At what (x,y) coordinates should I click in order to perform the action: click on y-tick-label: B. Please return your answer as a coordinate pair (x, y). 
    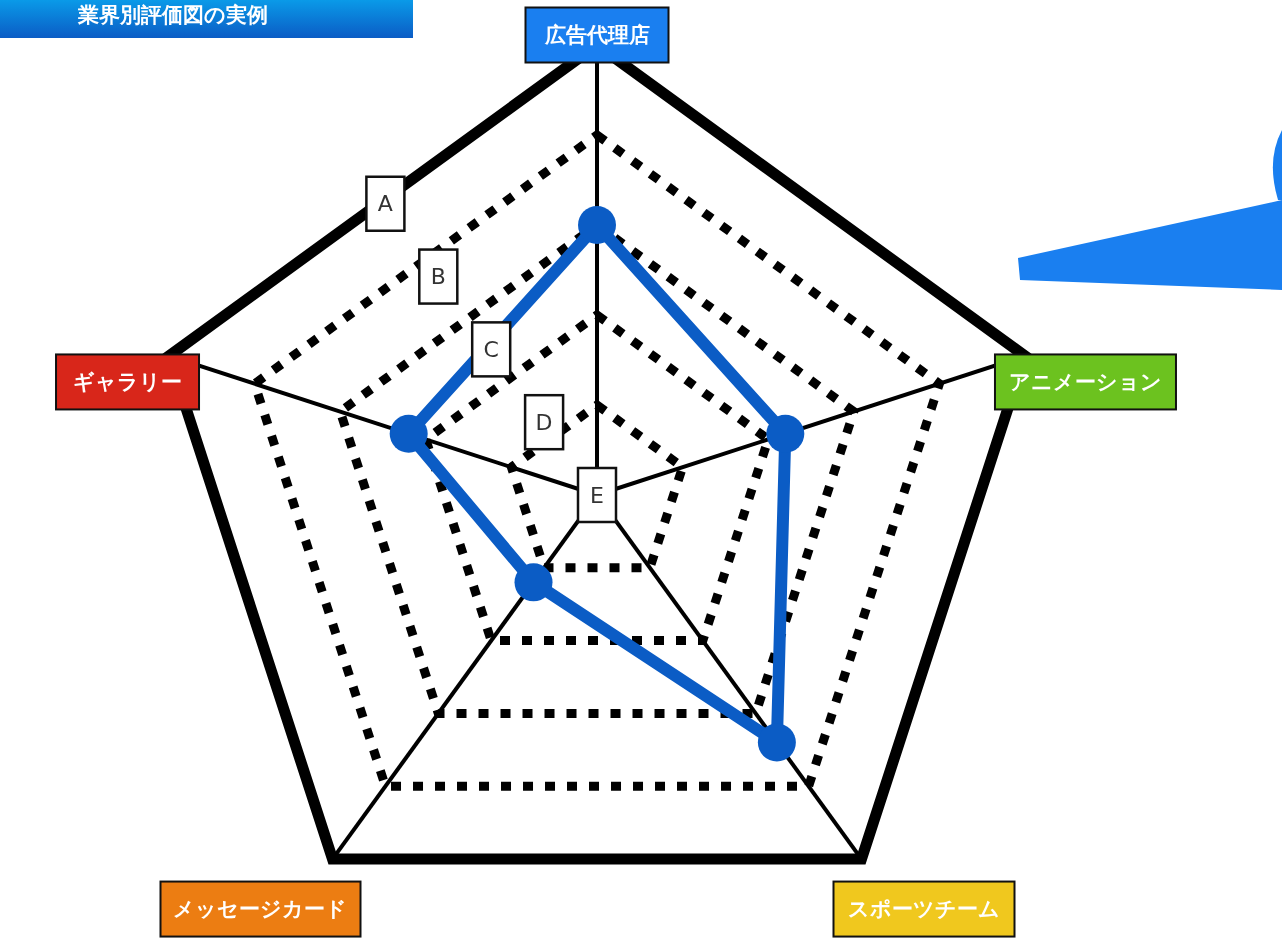
    Looking at the image, I should click on (438, 277).